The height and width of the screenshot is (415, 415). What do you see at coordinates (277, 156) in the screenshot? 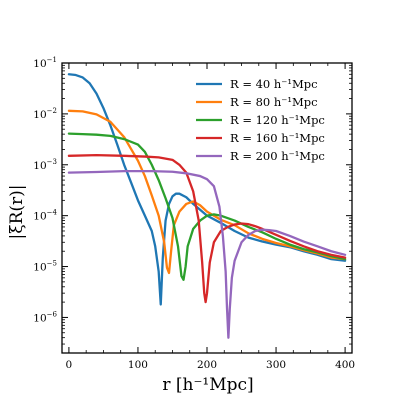
I see `legend-label-4: R = 200 h⁻¹Mpc` at bounding box center [277, 156].